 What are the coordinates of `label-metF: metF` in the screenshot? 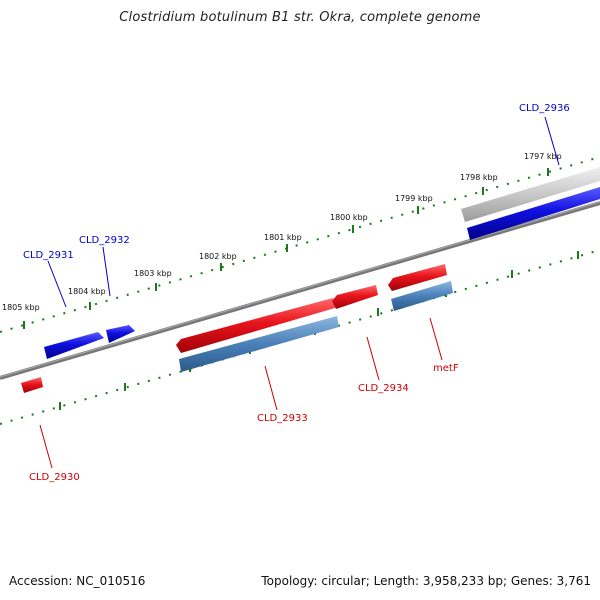 It's located at (446, 368).